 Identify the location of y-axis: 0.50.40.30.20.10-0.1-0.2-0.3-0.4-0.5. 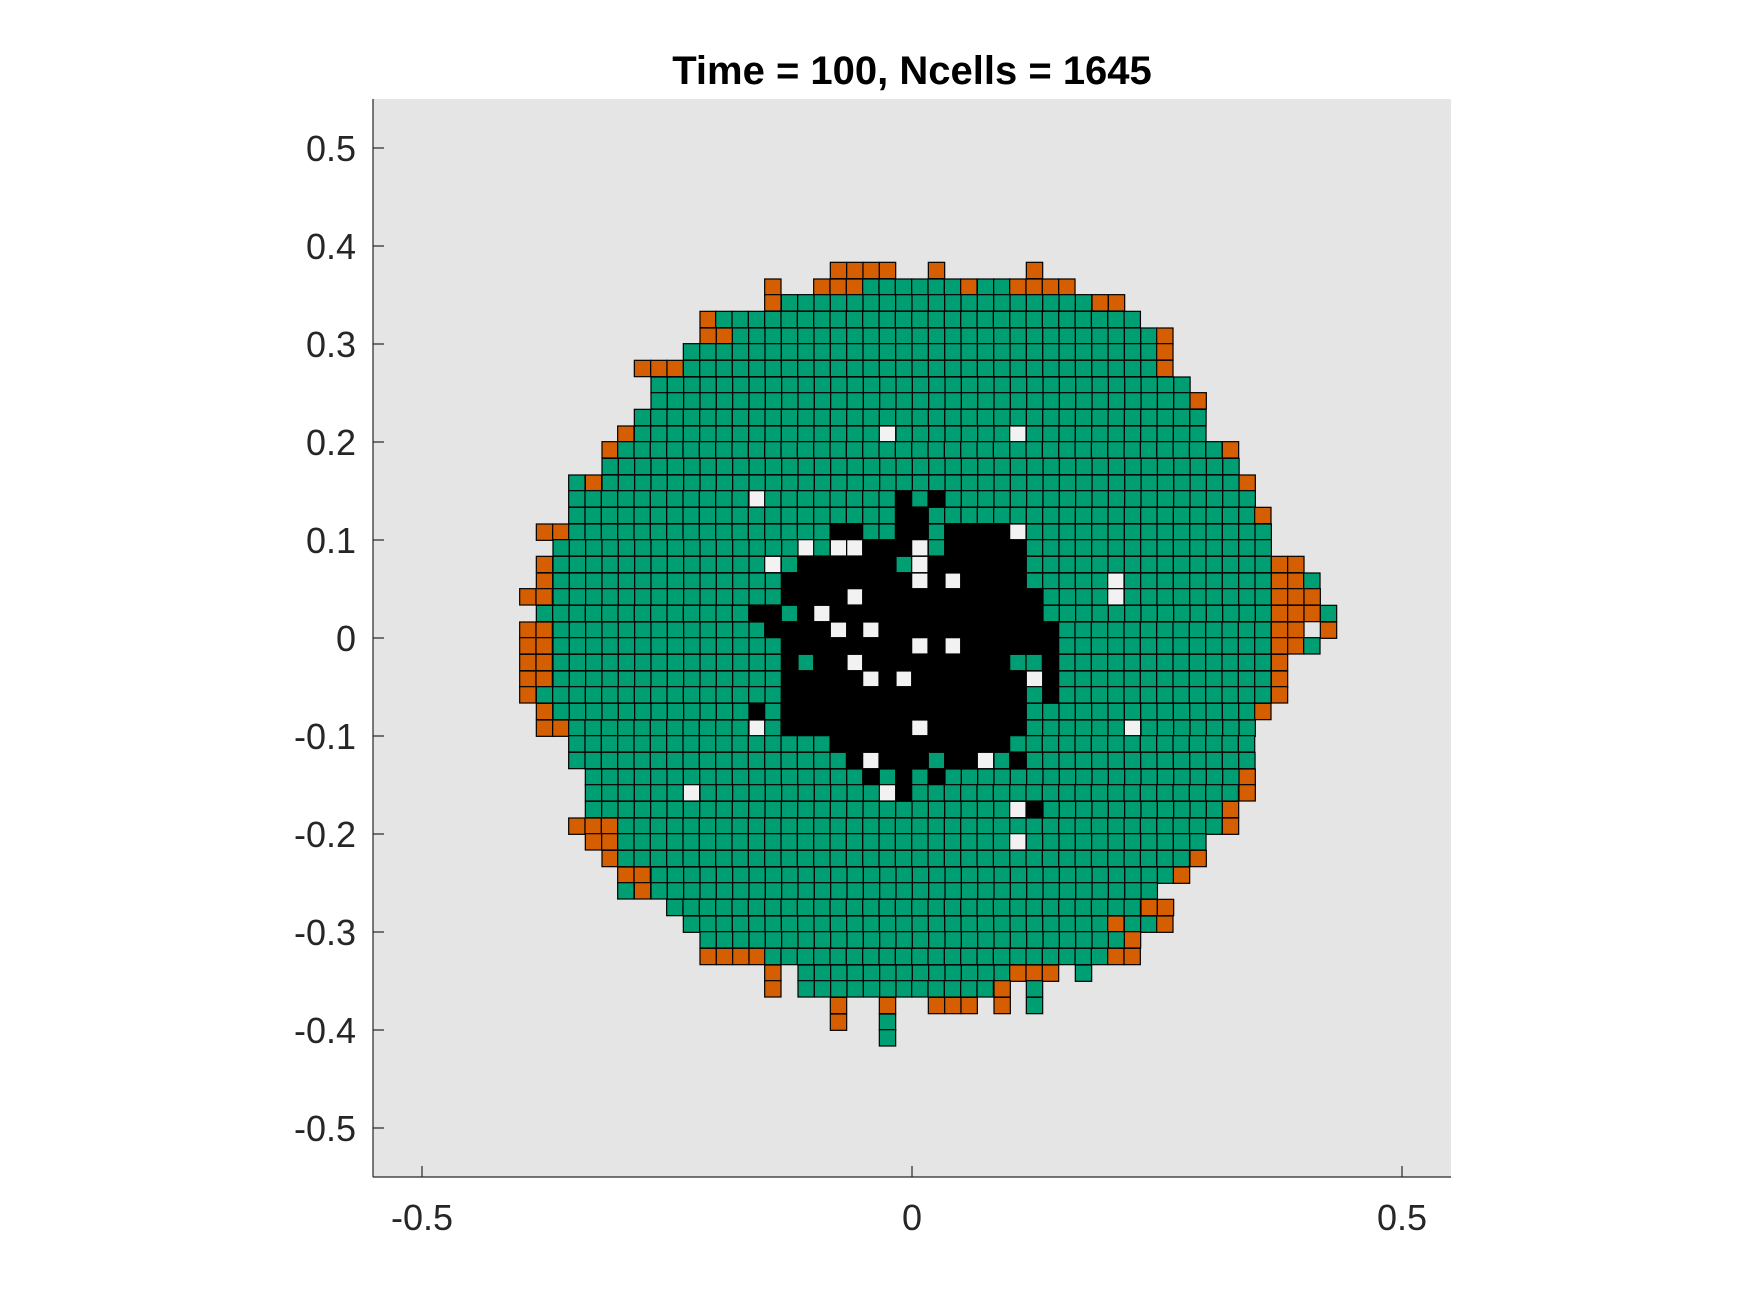
(339, 638).